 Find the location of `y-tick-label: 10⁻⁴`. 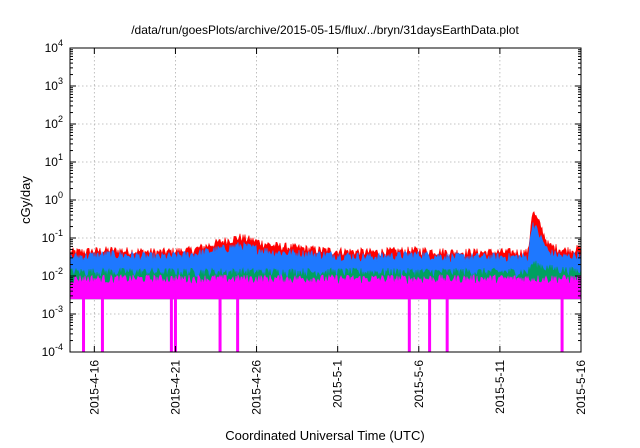

y-tick-label: 10⁻⁴ is located at coordinates (52, 350).